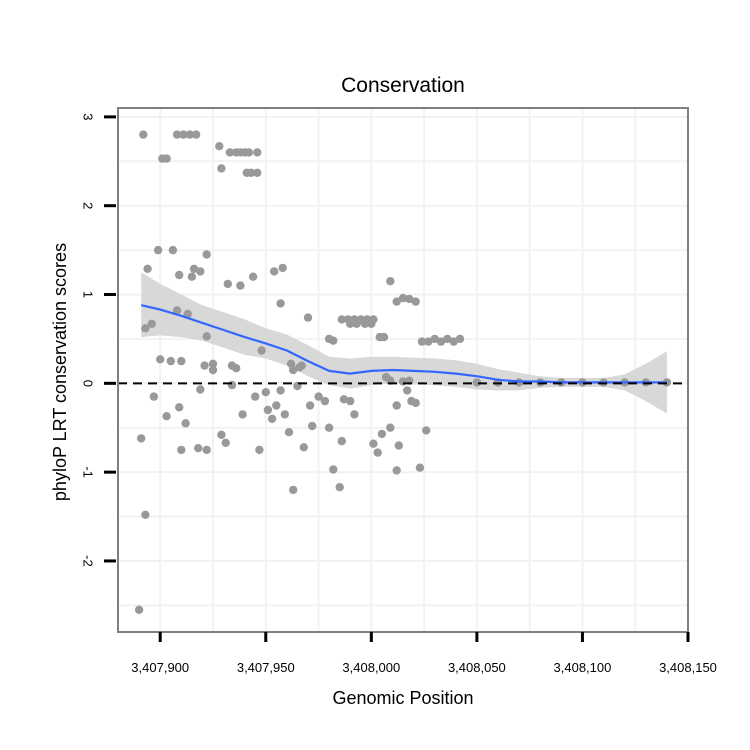 This screenshot has width=750, height=750. Describe the element at coordinates (371, 667) in the screenshot. I see `x-tick-label: 3,408,000` at that location.